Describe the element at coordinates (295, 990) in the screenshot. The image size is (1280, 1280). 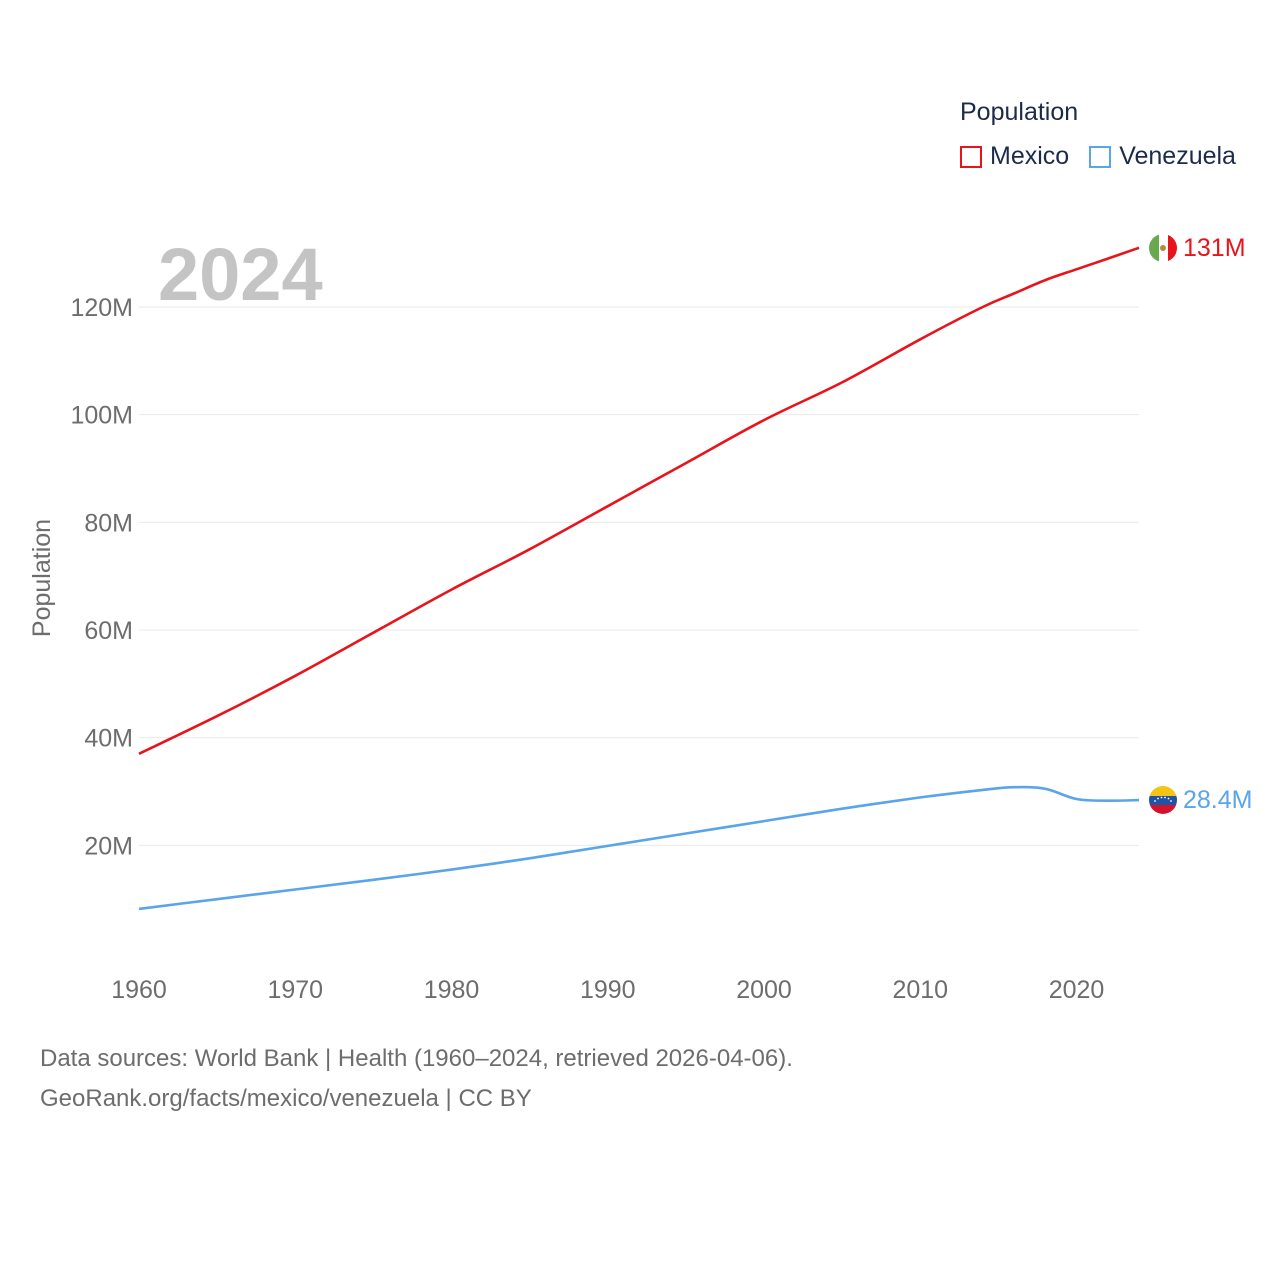
I see `x-tick-label: 1970` at that location.